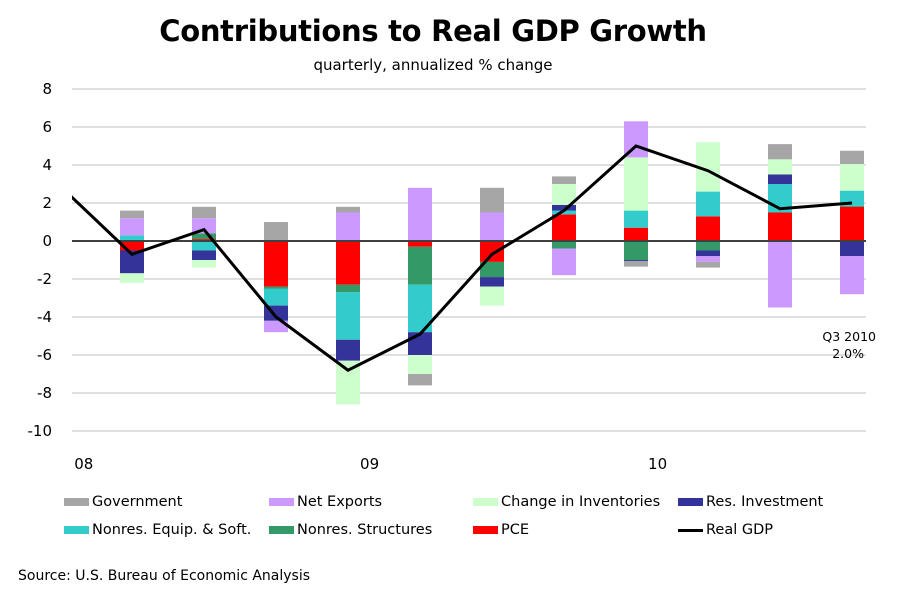 This screenshot has height=594, width=903. What do you see at coordinates (849, 345) in the screenshot?
I see `latest-value-annotation: Q3 2010 2.0%` at bounding box center [849, 345].